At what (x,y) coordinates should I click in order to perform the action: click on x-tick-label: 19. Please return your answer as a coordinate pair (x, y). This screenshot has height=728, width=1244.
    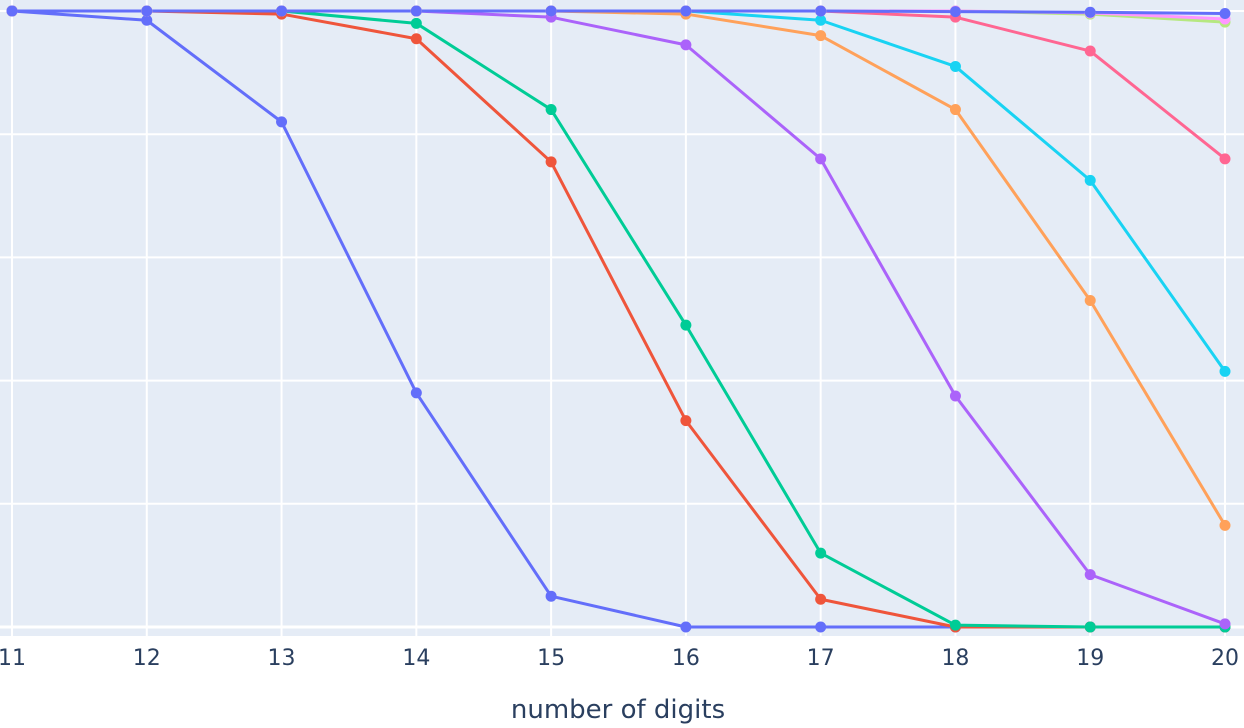
    Looking at the image, I should click on (1090, 658).